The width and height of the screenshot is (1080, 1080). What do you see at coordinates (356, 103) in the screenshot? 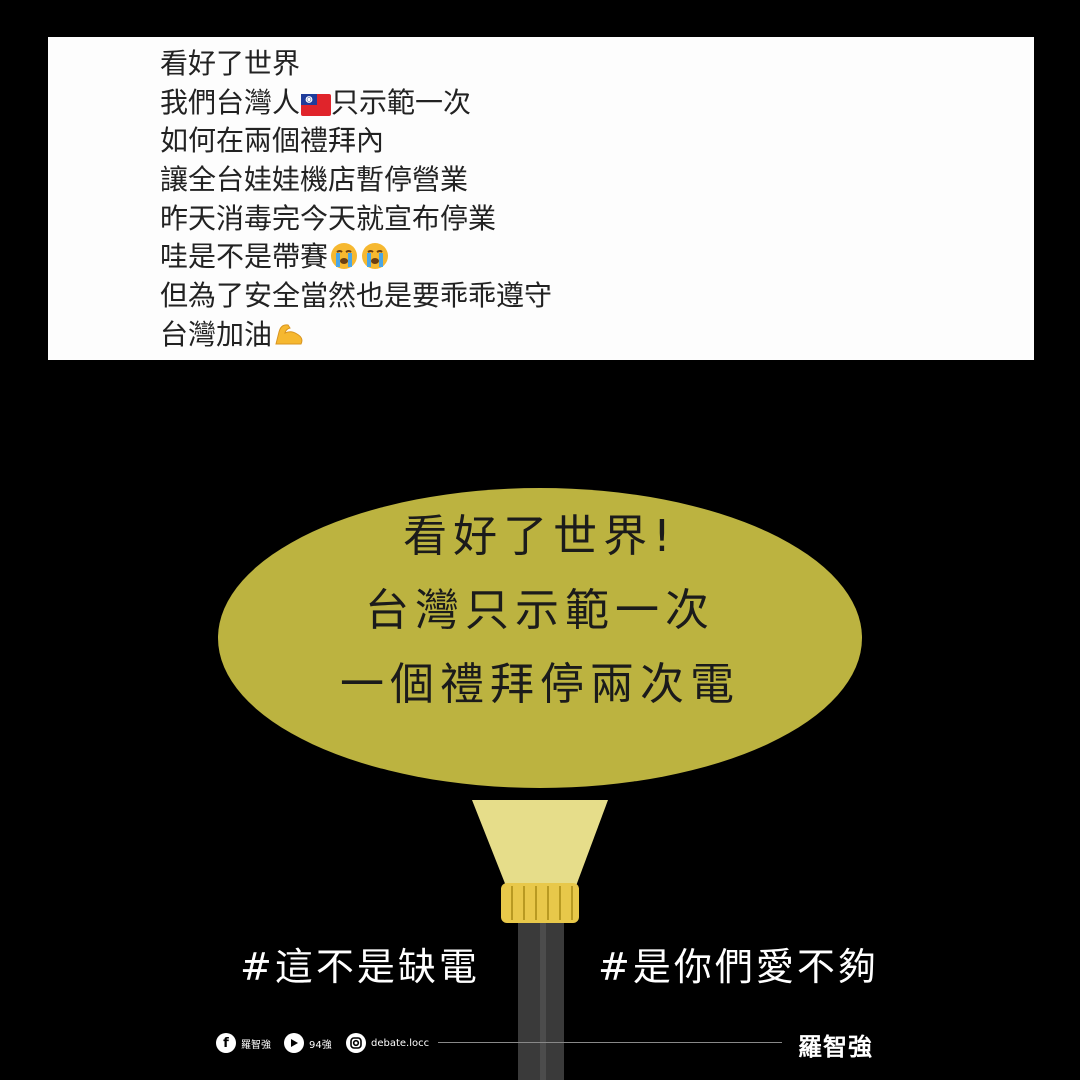
I see `post-line: 我們台灣人 只示範一次` at bounding box center [356, 103].